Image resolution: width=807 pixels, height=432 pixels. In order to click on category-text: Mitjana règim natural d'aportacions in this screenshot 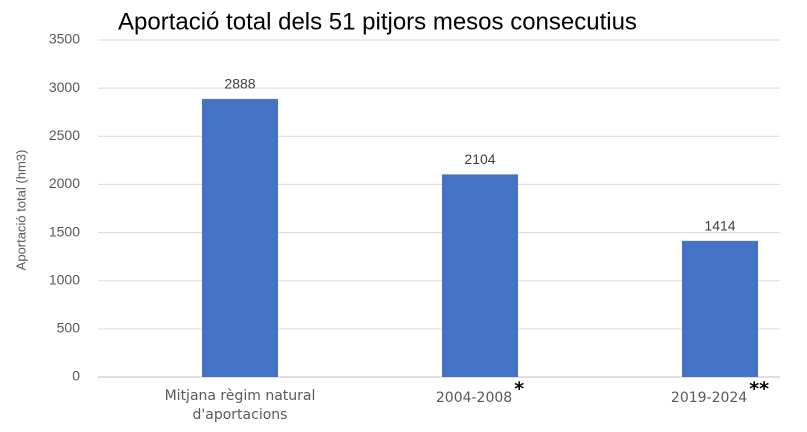, I will do `click(240, 405)`.